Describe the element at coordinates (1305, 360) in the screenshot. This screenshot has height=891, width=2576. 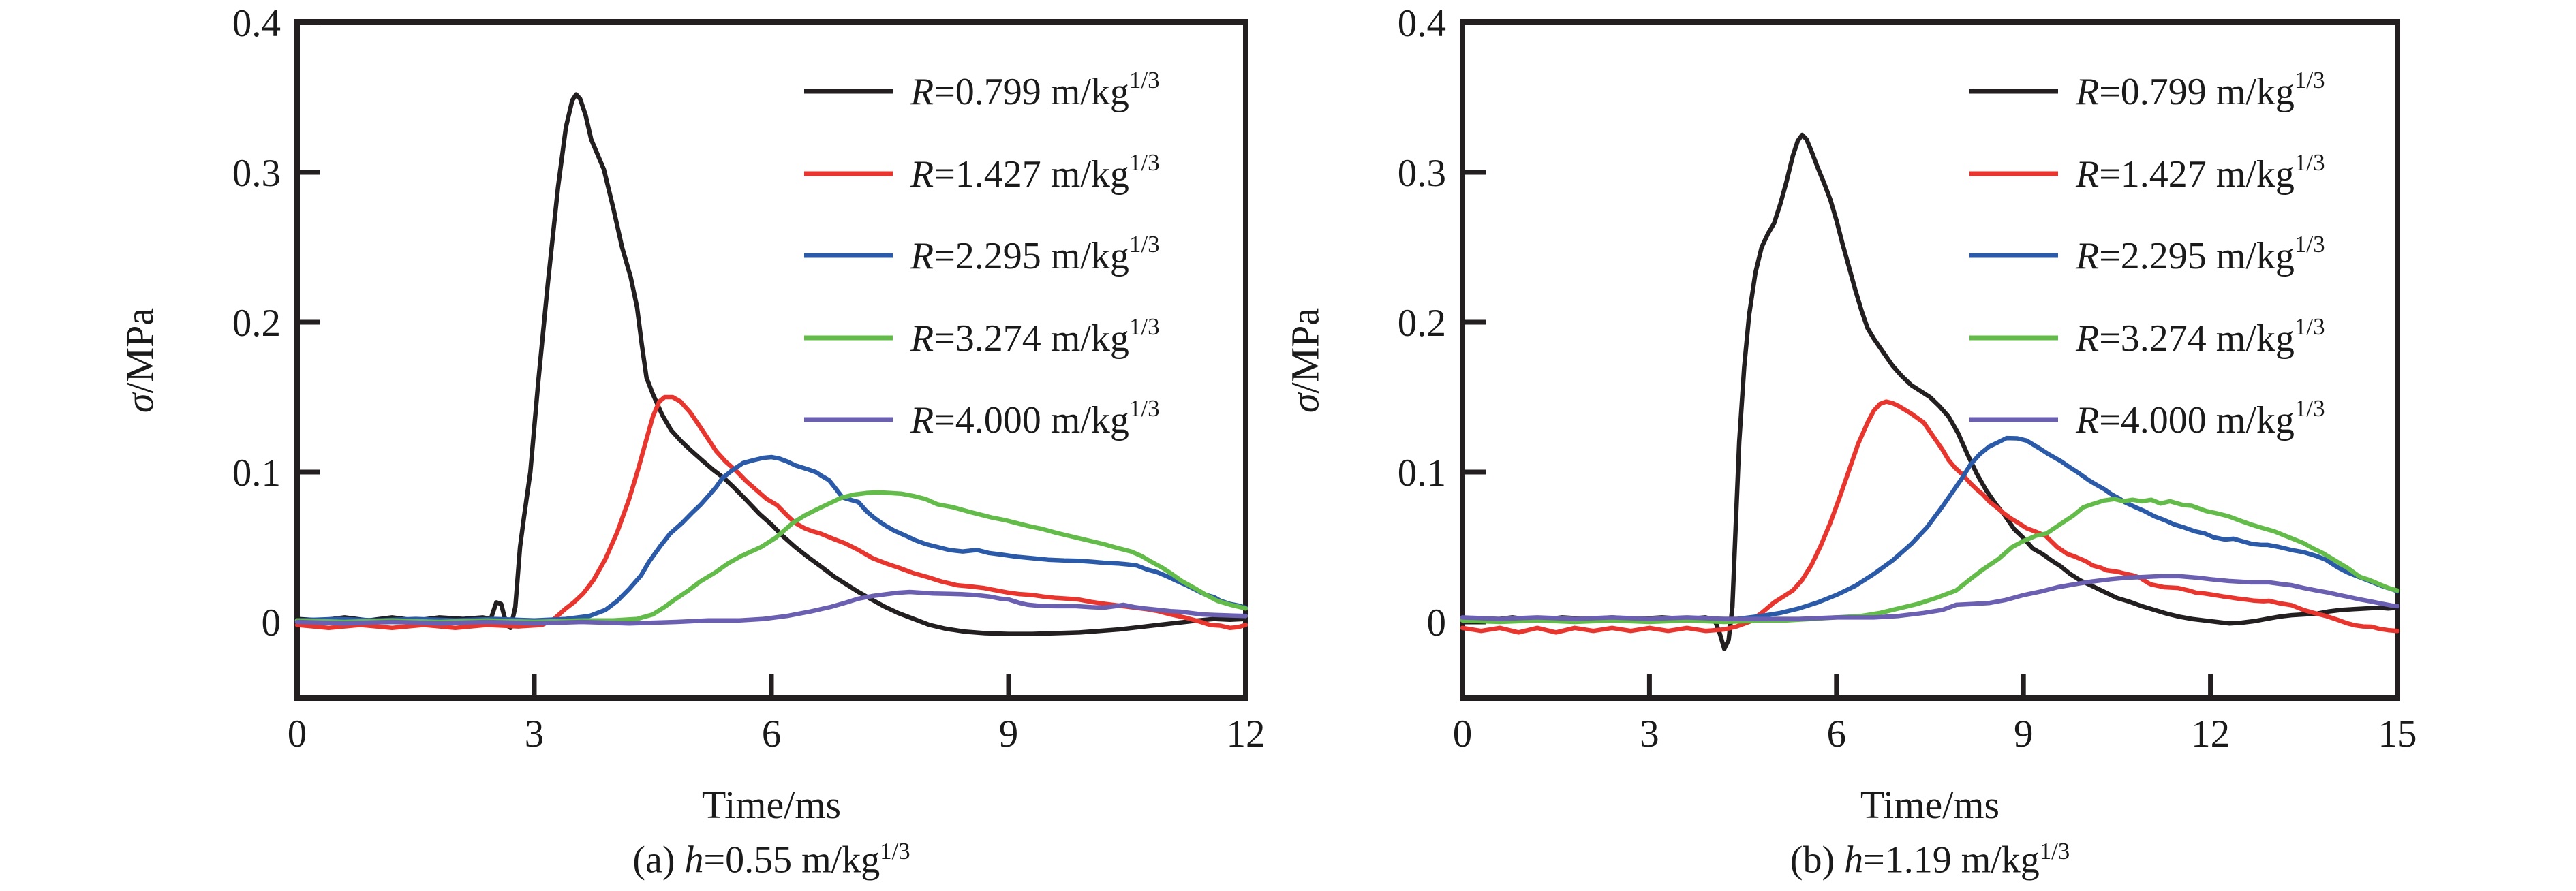
I see `y-axis-label-b: σ/MPa` at that location.